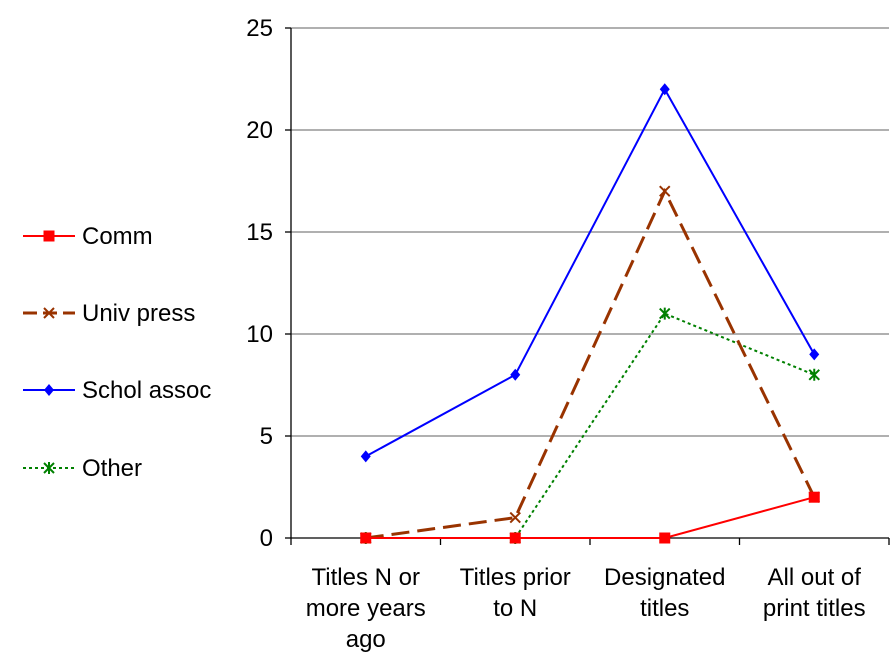 The image size is (895, 671). I want to click on x-tick-label-line: Designated, so click(664, 577).